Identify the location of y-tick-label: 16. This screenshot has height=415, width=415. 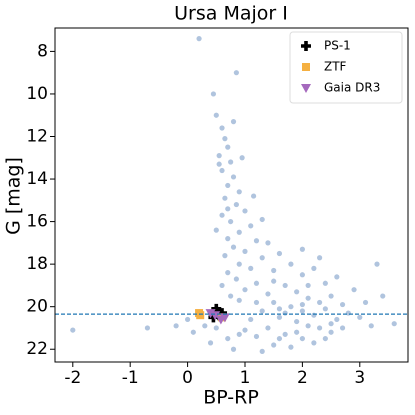
(37, 222).